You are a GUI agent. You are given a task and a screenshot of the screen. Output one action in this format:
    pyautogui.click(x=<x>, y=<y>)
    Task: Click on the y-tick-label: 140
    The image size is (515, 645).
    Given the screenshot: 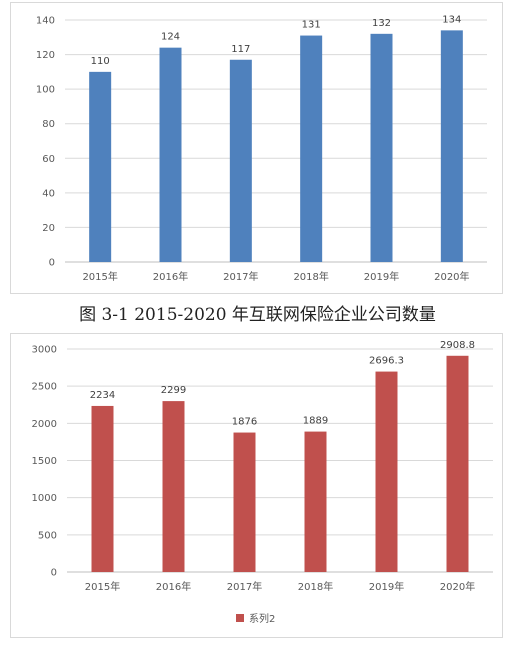 What is the action you would take?
    pyautogui.click(x=45, y=21)
    